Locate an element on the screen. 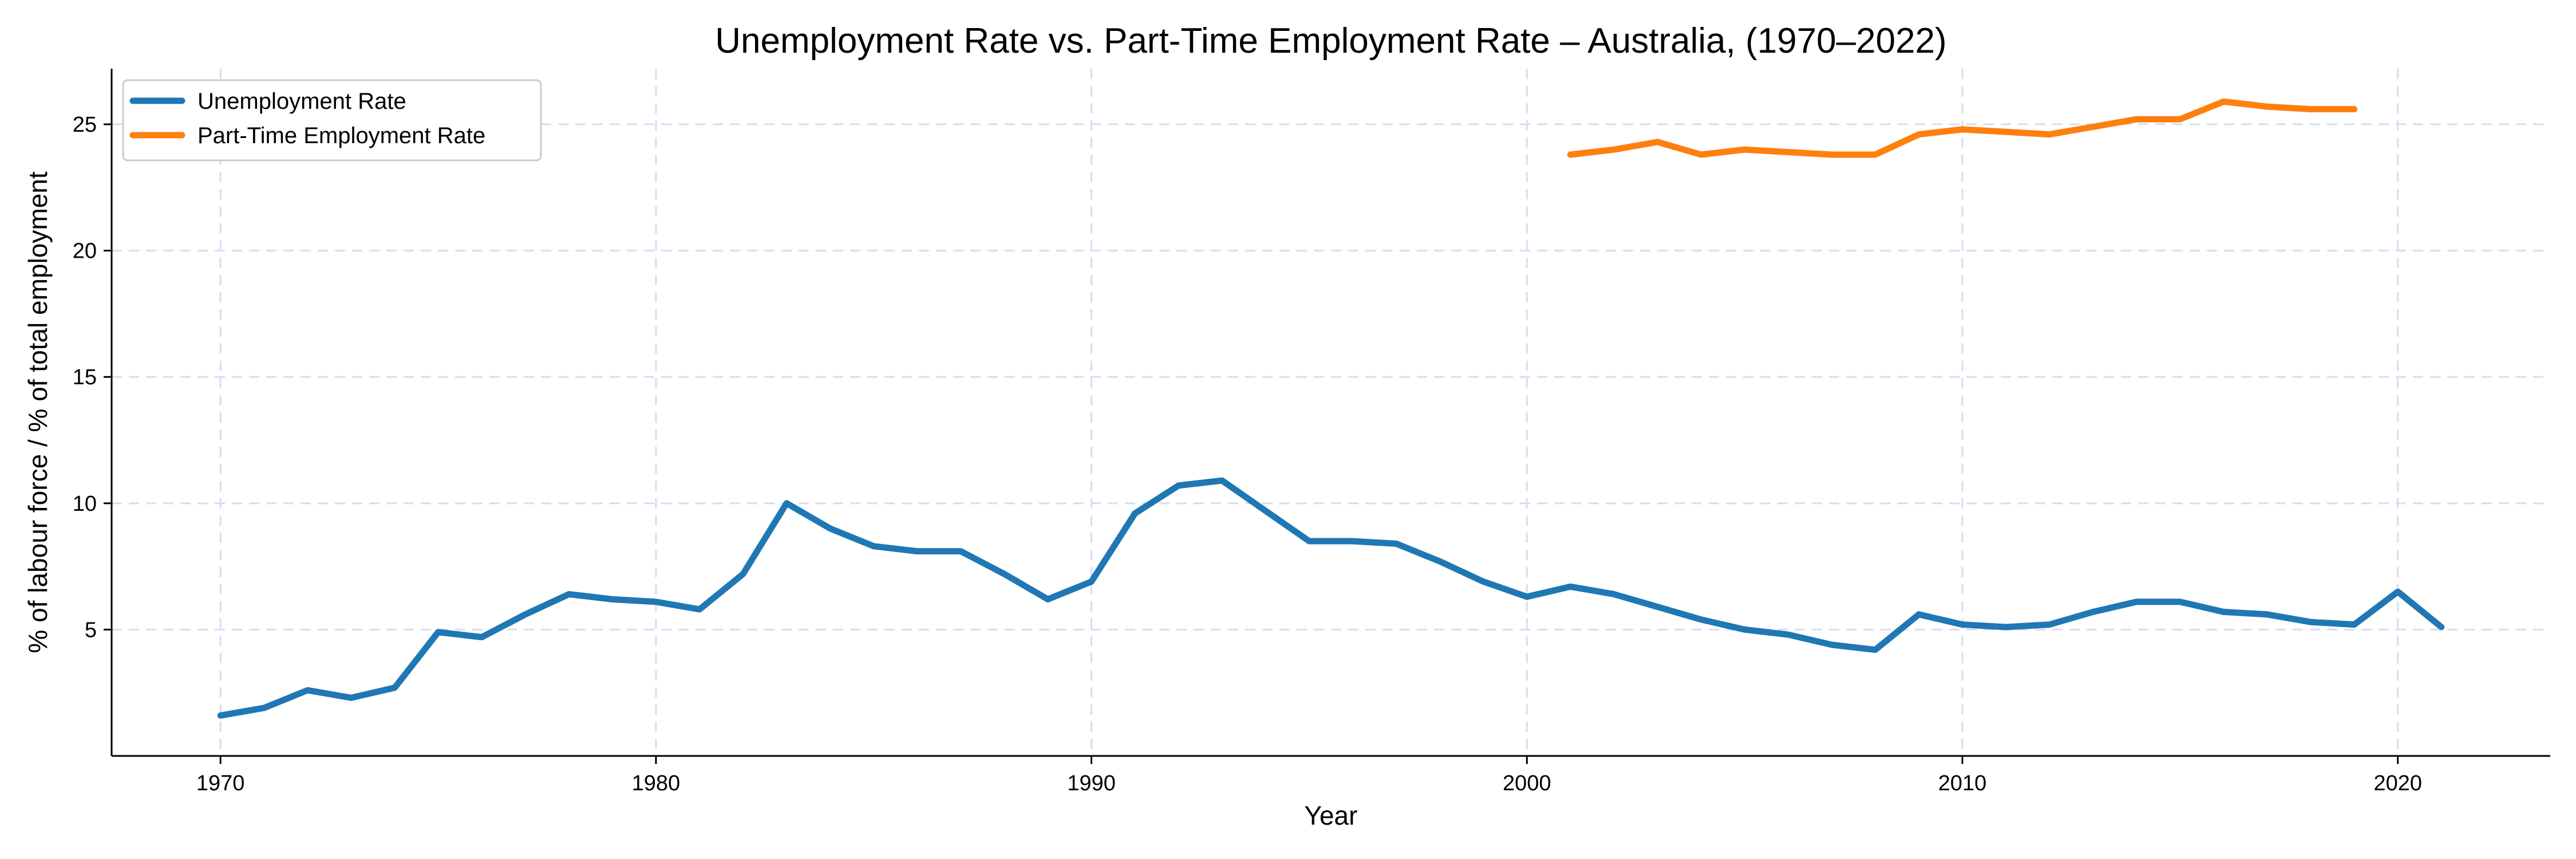 This screenshot has height=859, width=2576. x-ticks: 1970 1980 1990 2000 2010 2020 is located at coordinates (1309, 775).